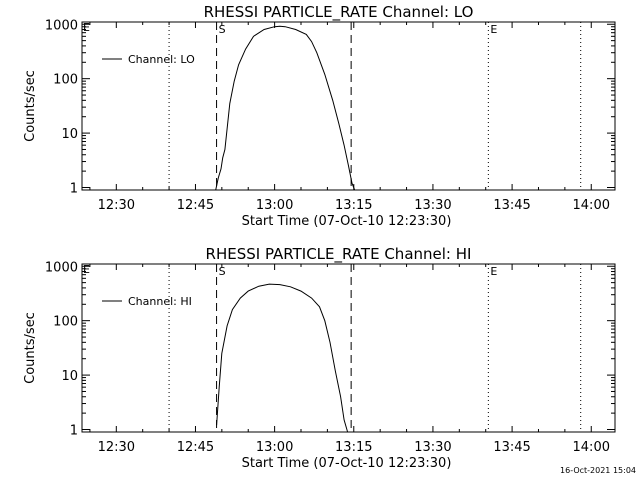  What do you see at coordinates (598, 470) in the screenshot?
I see `footer-timestamp: 16-Oct-2021 15:04` at bounding box center [598, 470].